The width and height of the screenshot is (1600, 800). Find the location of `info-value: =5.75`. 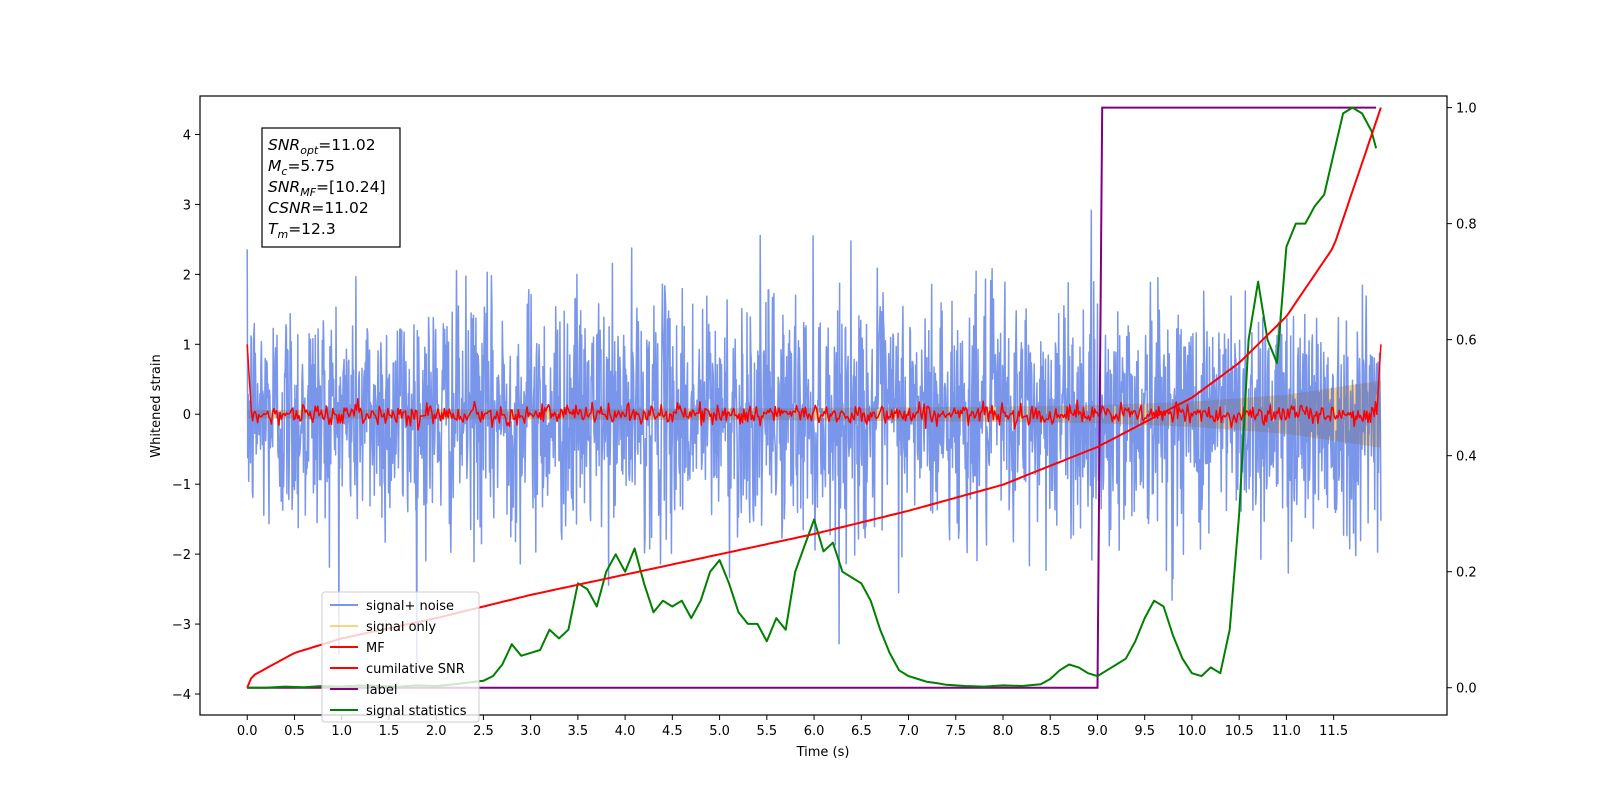

info-value: =5.75 is located at coordinates (311, 166).